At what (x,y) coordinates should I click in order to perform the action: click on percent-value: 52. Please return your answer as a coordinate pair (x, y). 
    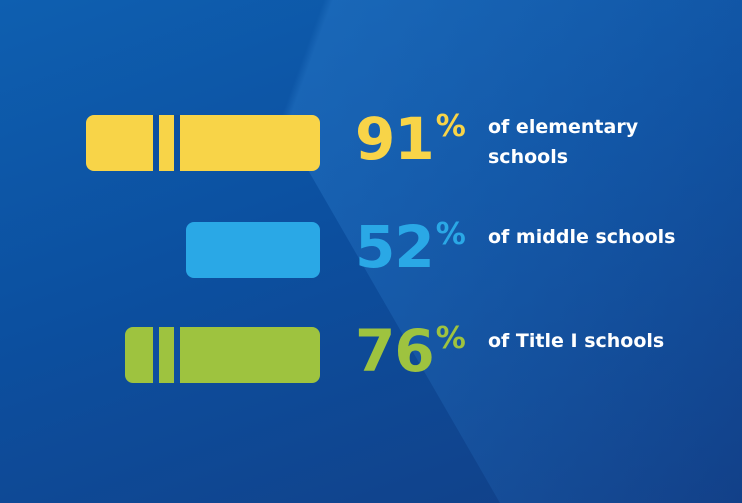
    Looking at the image, I should click on (395, 247).